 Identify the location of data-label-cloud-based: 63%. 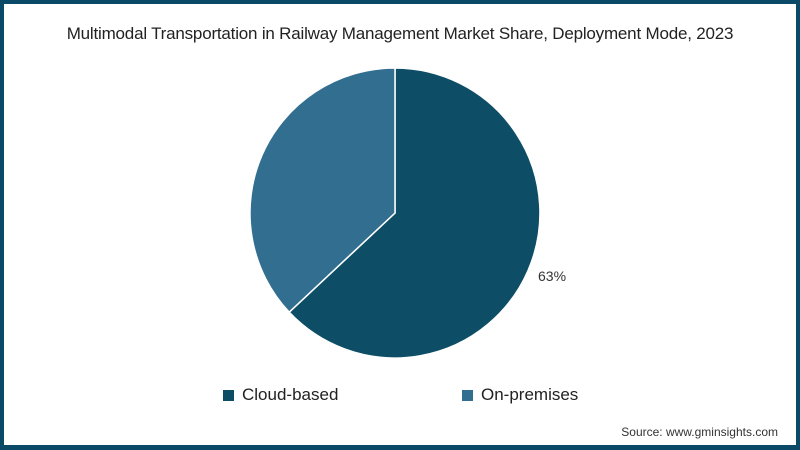
(552, 276).